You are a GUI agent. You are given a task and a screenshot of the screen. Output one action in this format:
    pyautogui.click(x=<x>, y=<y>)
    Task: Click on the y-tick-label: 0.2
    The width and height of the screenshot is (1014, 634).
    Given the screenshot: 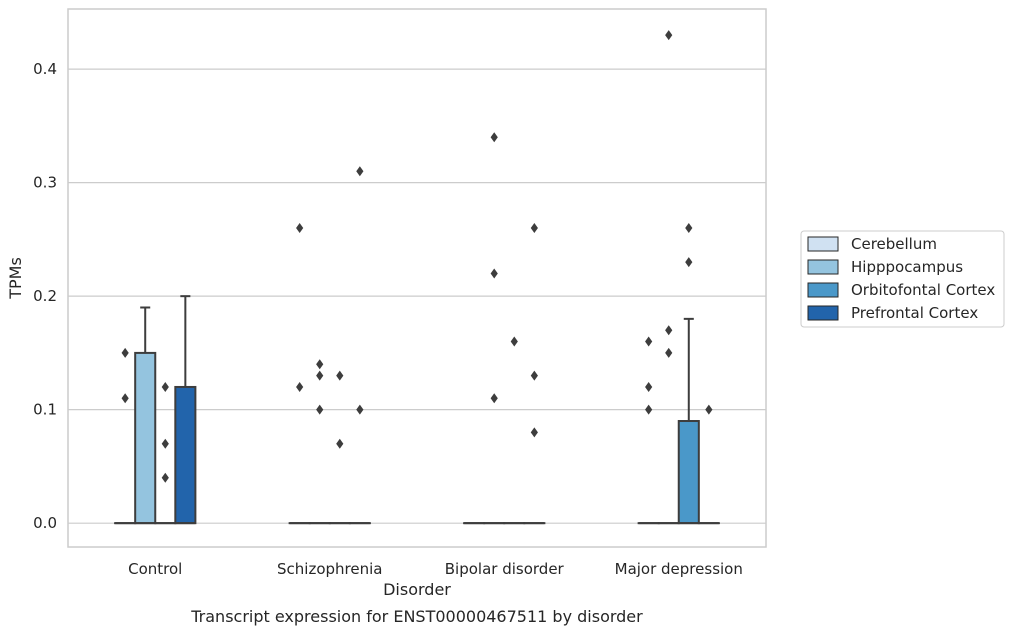 What is the action you would take?
    pyautogui.click(x=45, y=296)
    